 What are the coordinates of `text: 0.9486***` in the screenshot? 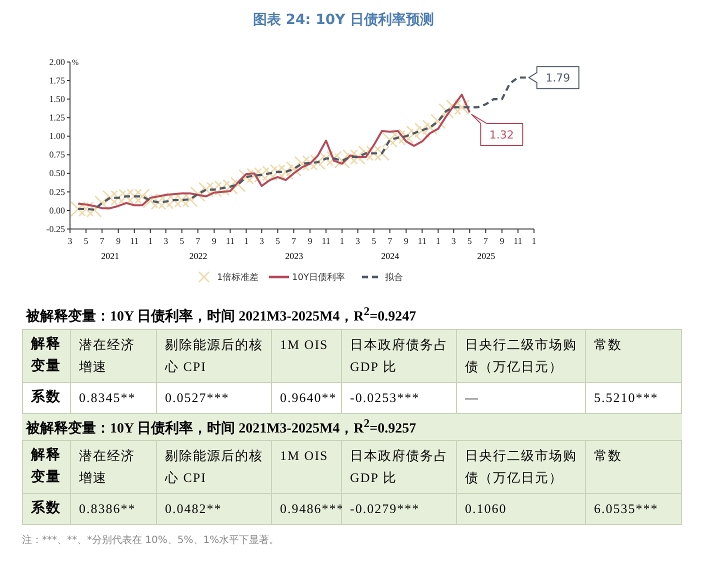 It's located at (308, 510).